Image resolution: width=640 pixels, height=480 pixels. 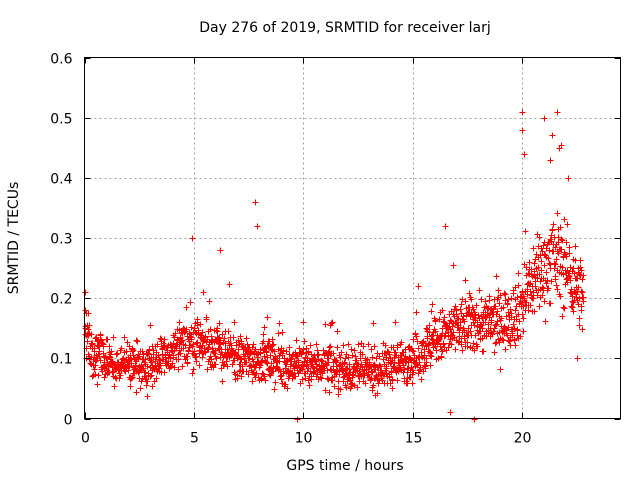 What do you see at coordinates (523, 439) in the screenshot?
I see `x-tick-label: 20` at bounding box center [523, 439].